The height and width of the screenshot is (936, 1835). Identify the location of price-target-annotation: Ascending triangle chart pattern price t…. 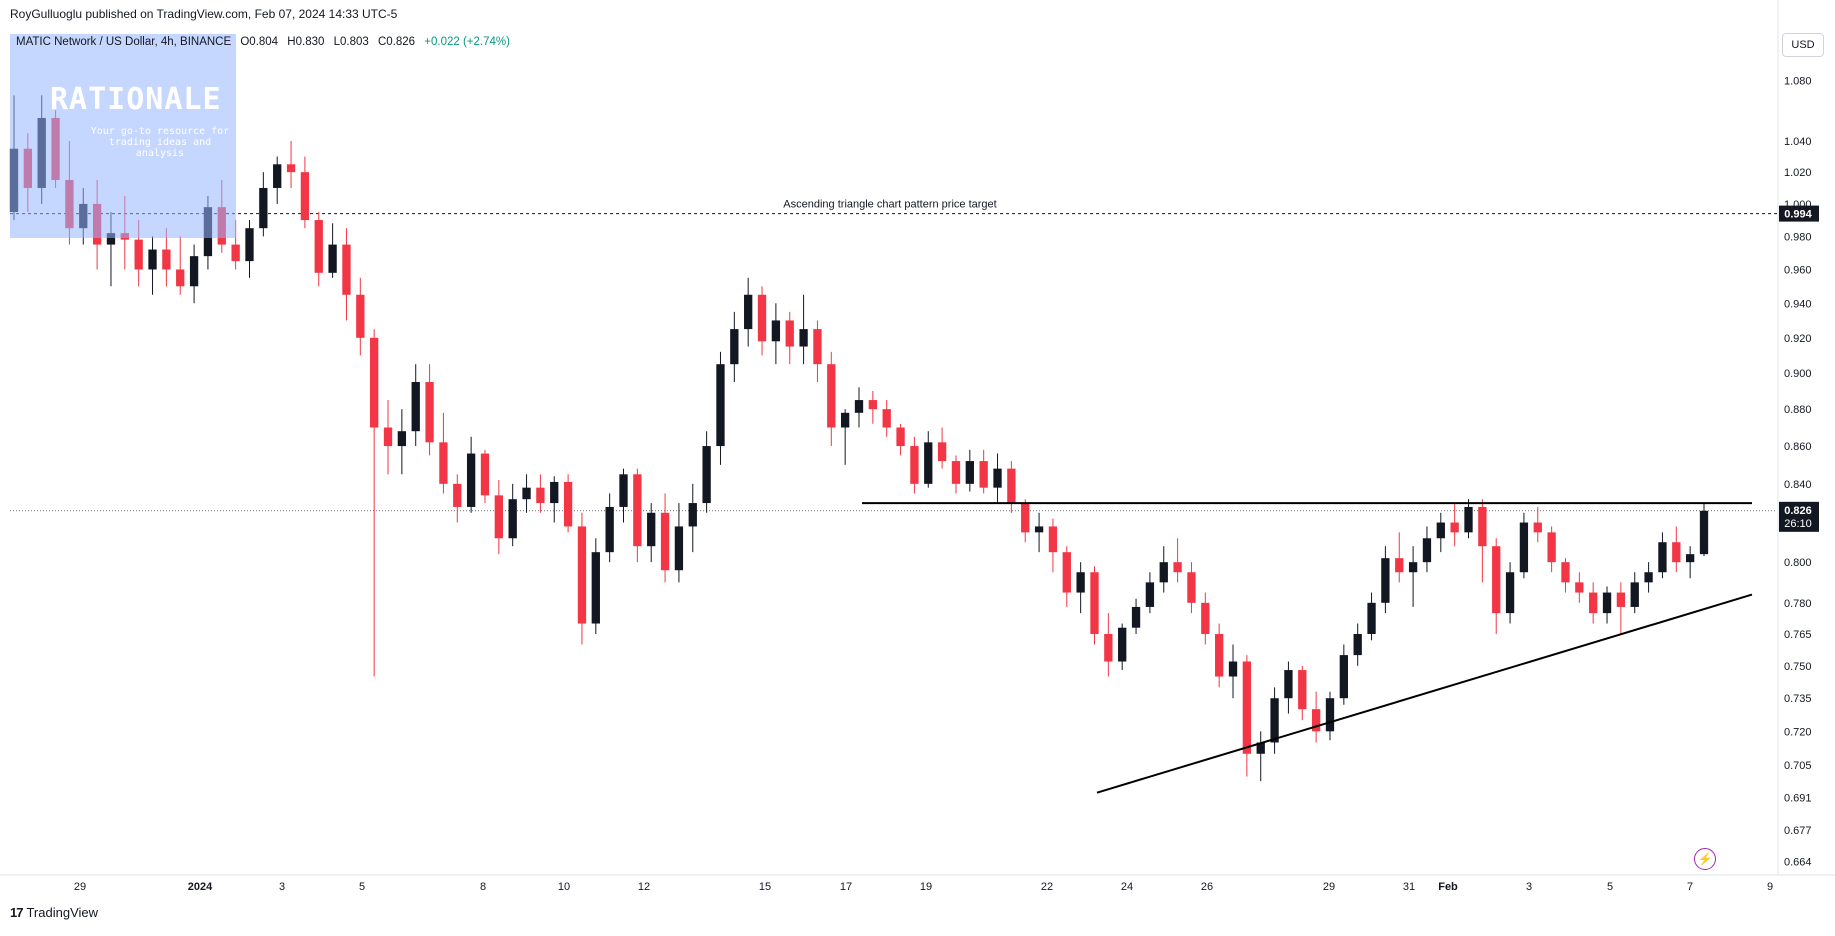
(889, 205).